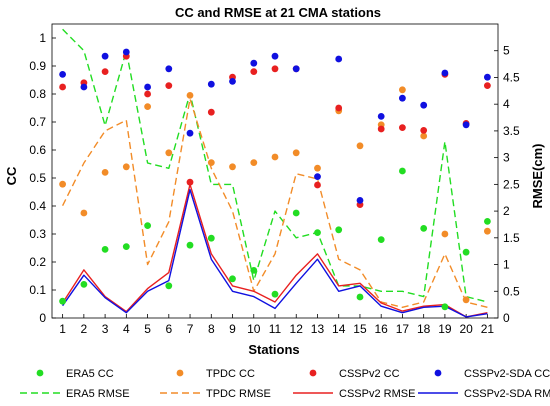  What do you see at coordinates (297, 329) in the screenshot?
I see `x-tick-label: 12` at bounding box center [297, 329].